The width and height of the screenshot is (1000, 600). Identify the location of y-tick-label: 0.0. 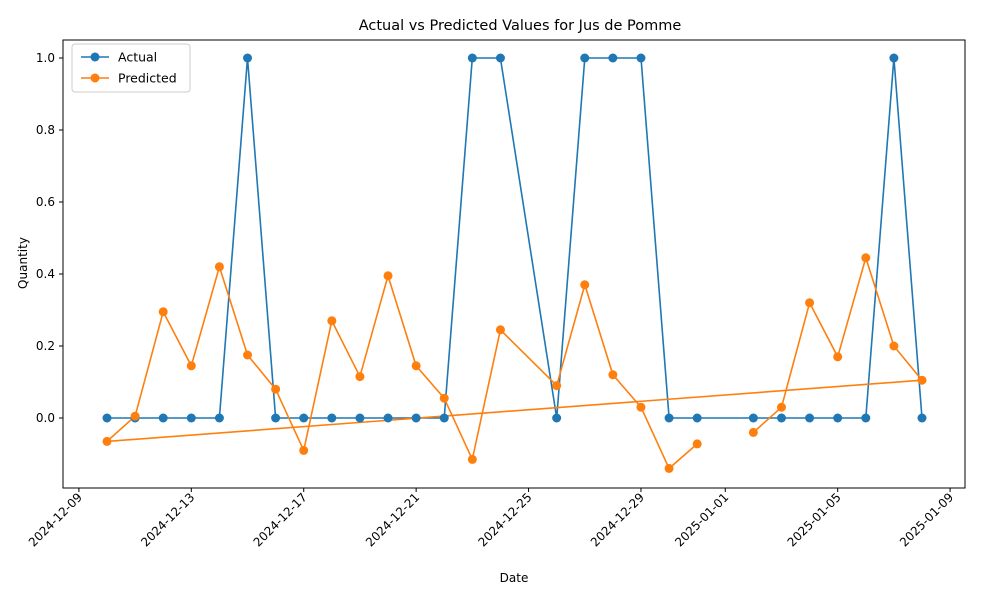
(45, 418).